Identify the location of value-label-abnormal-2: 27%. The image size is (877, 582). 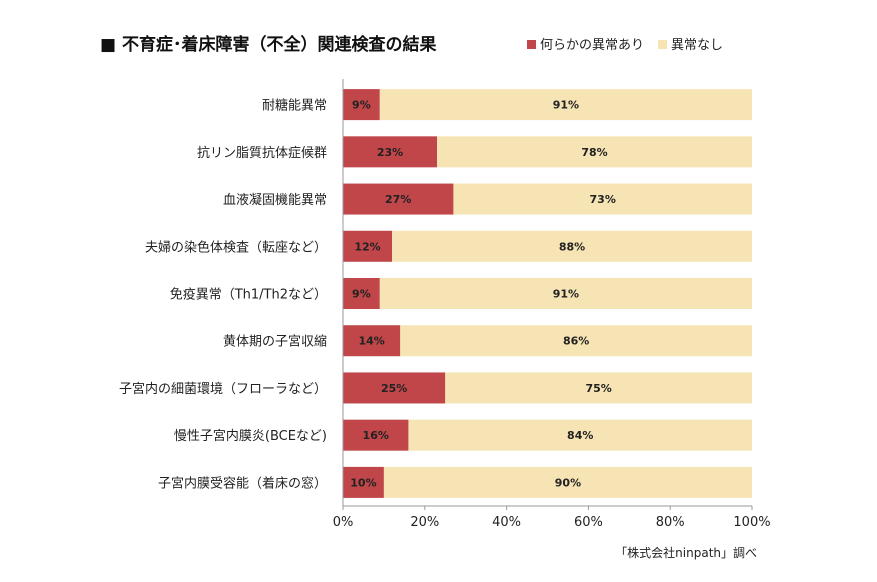
(398, 199).